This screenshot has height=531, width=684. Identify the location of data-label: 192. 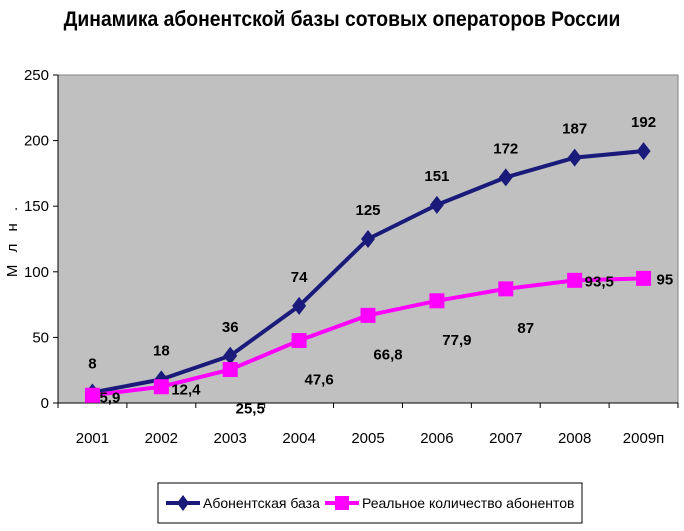
(643, 122).